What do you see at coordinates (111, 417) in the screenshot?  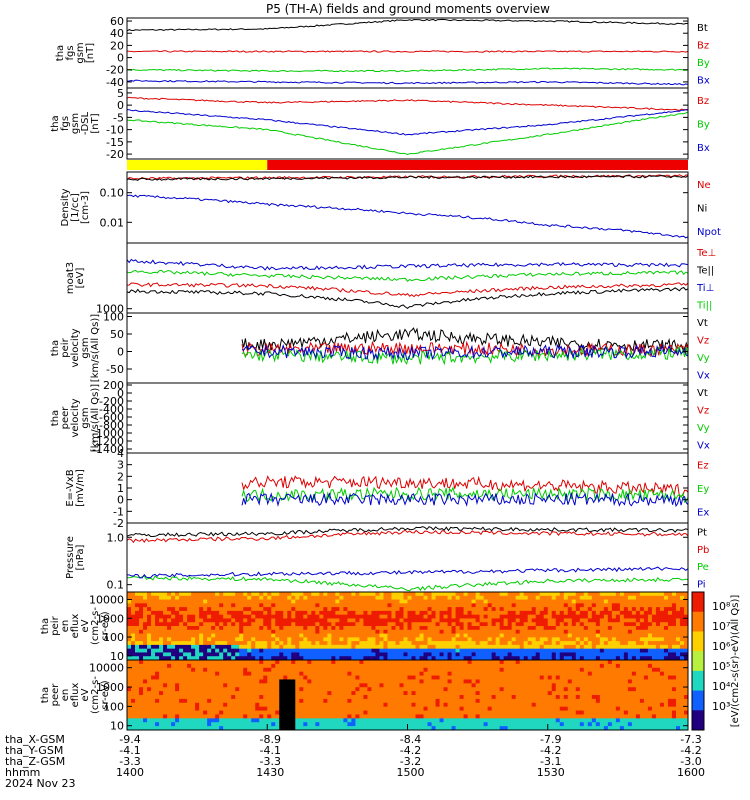 I see `y-tick-label: -600` at bounding box center [111, 417].